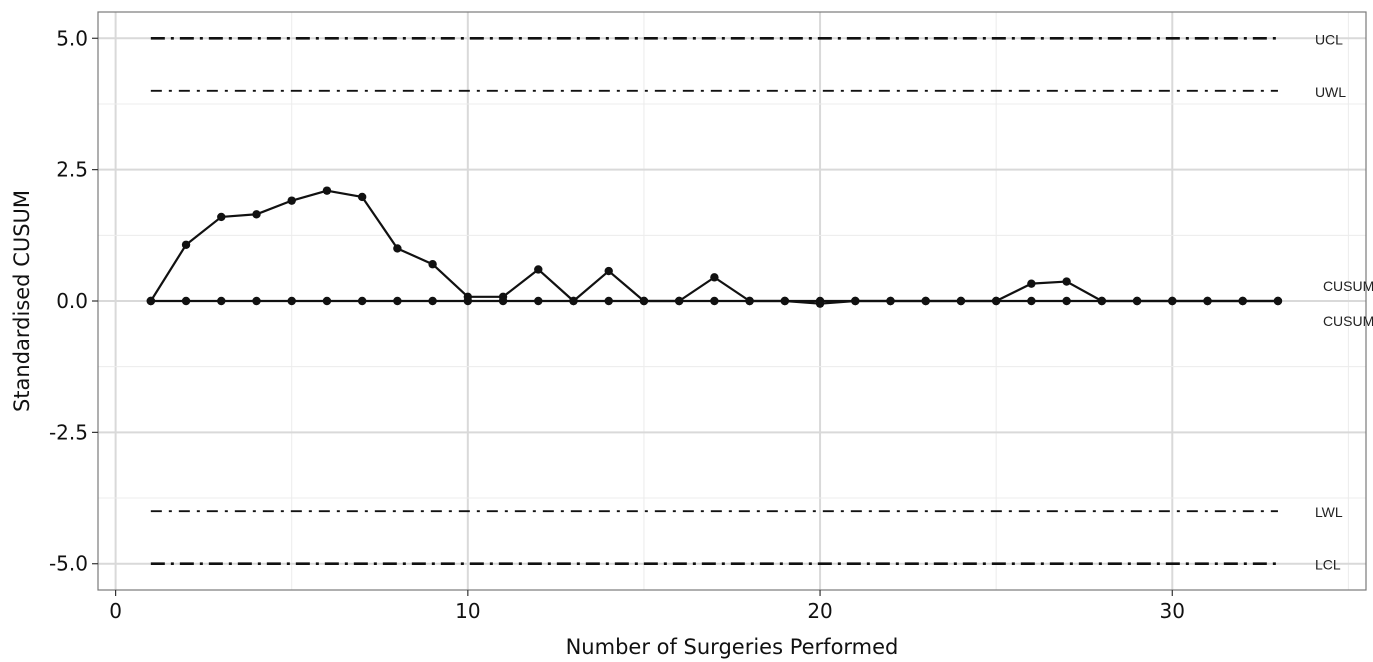  Describe the element at coordinates (72, 301) in the screenshot. I see `y-tick-label: 0.0` at that location.